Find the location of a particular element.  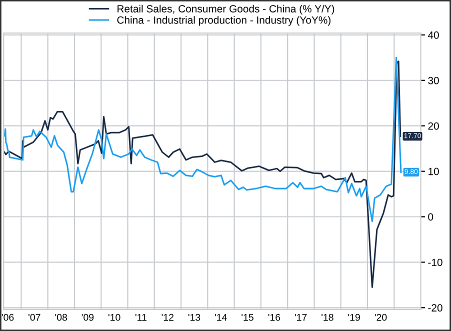

x-tick-label: '15 is located at coordinates (248, 317).